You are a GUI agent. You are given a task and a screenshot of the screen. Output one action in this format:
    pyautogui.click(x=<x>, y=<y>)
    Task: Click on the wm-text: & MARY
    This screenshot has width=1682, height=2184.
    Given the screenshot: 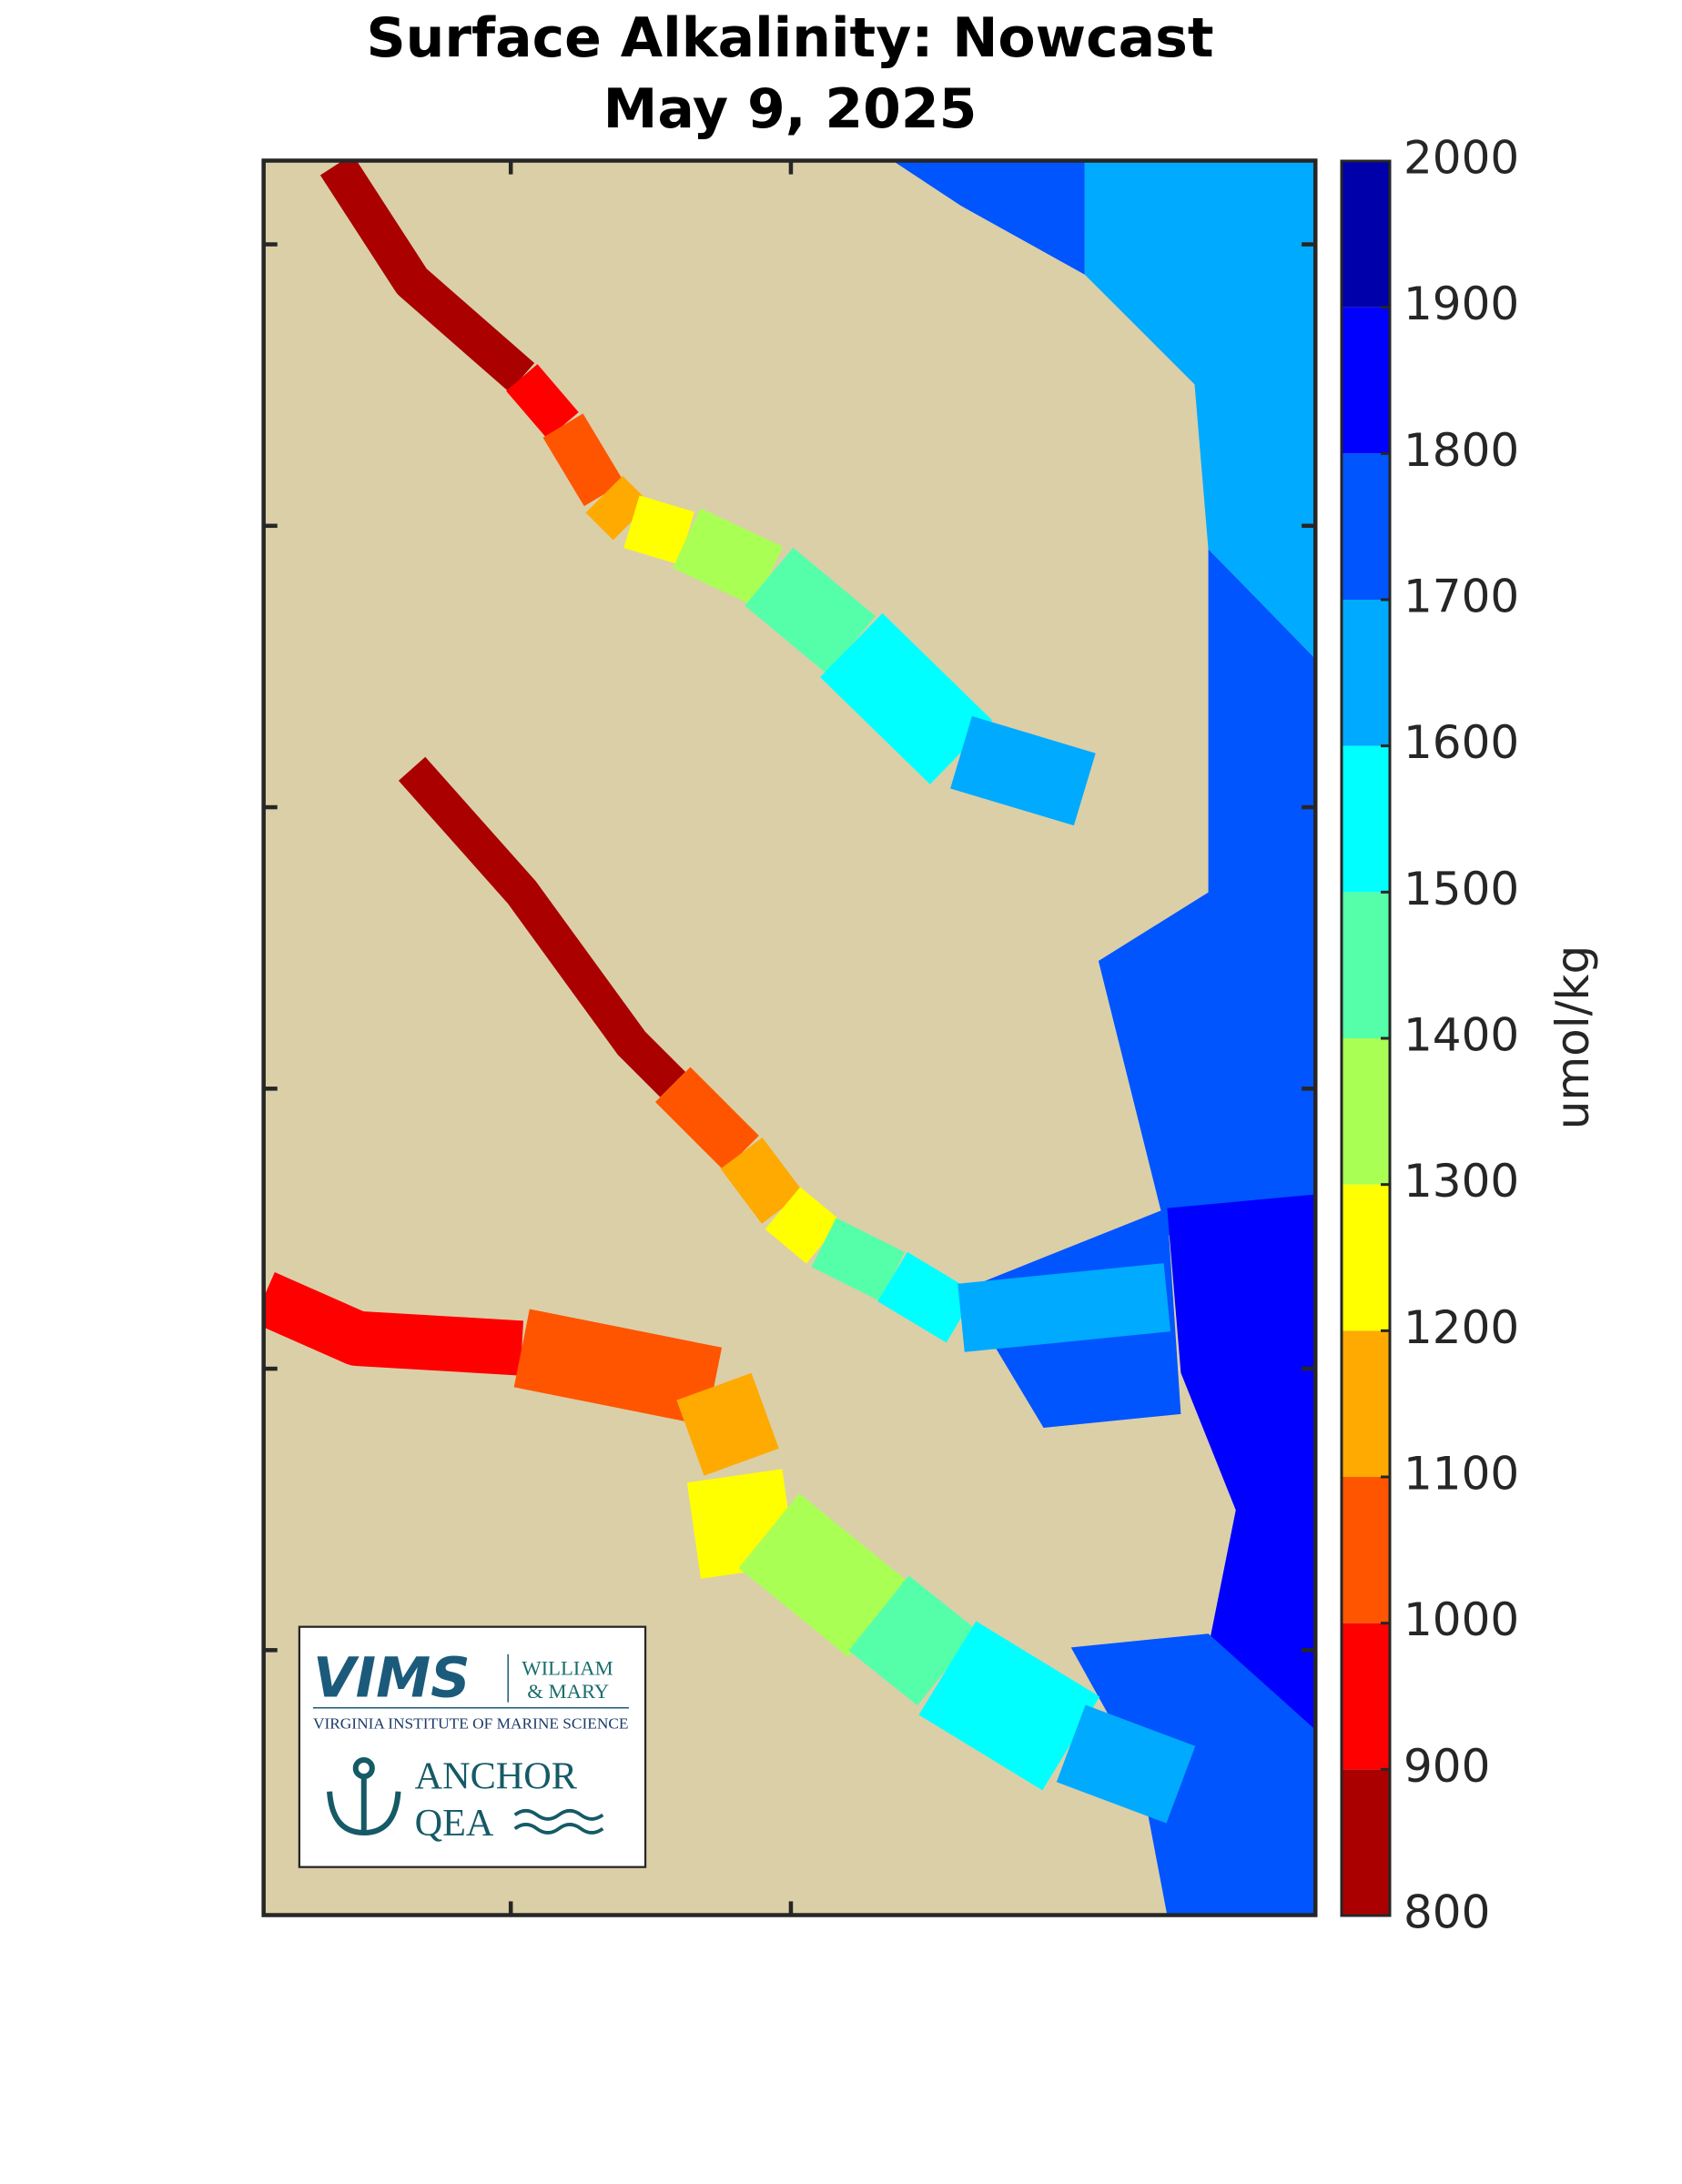 What is the action you would take?
    pyautogui.click(x=568, y=1692)
    